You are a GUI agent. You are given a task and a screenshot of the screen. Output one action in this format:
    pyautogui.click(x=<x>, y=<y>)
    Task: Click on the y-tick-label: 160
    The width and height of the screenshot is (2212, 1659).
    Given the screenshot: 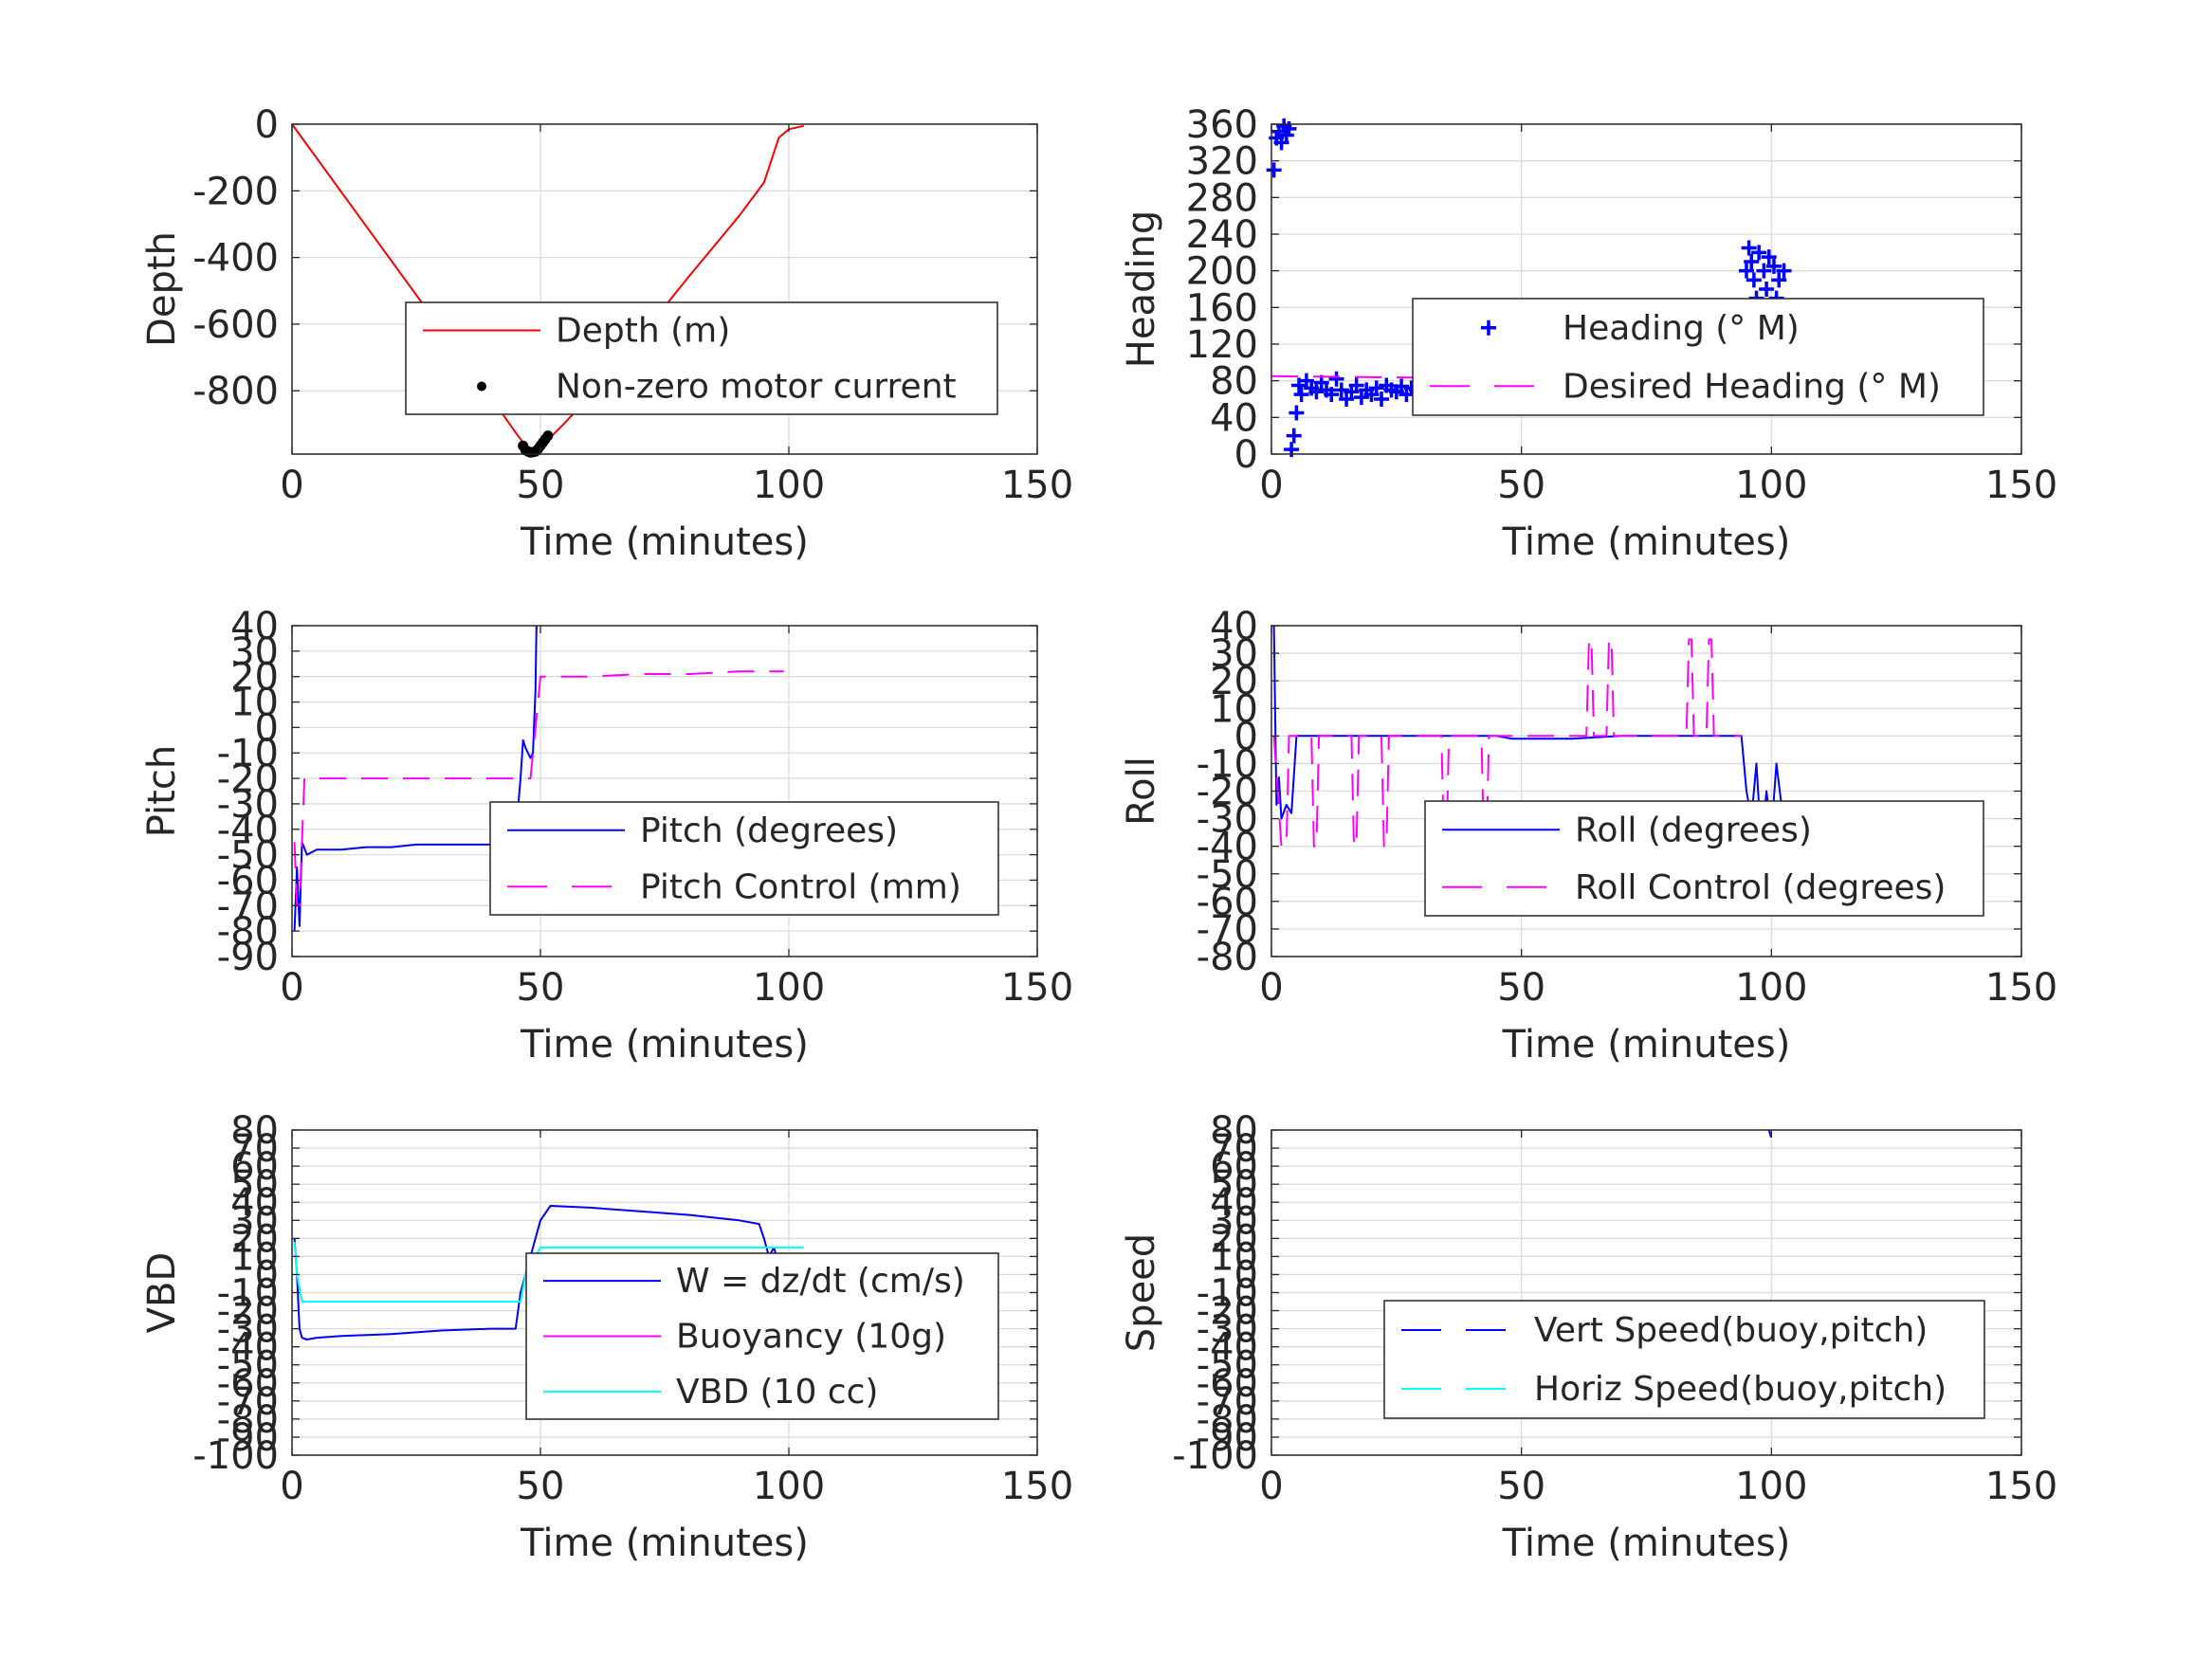 What is the action you would take?
    pyautogui.click(x=1222, y=308)
    